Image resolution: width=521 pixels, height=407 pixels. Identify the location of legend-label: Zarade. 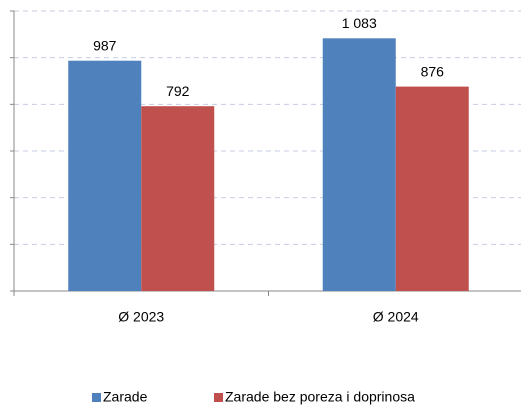
(125, 397).